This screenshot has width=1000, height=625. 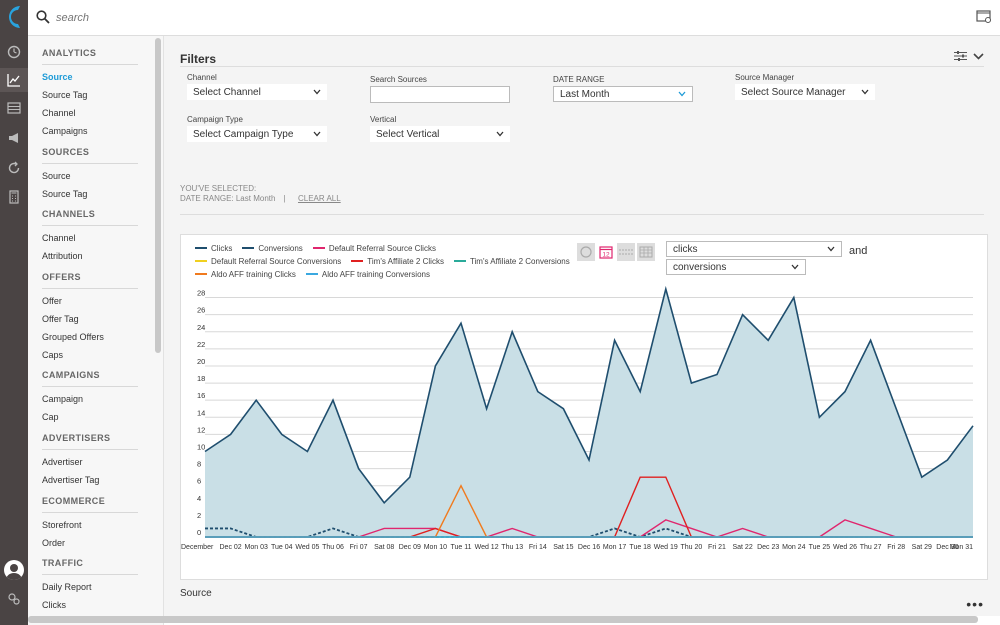 What do you see at coordinates (198, 59) in the screenshot?
I see `filters-title: Filters` at bounding box center [198, 59].